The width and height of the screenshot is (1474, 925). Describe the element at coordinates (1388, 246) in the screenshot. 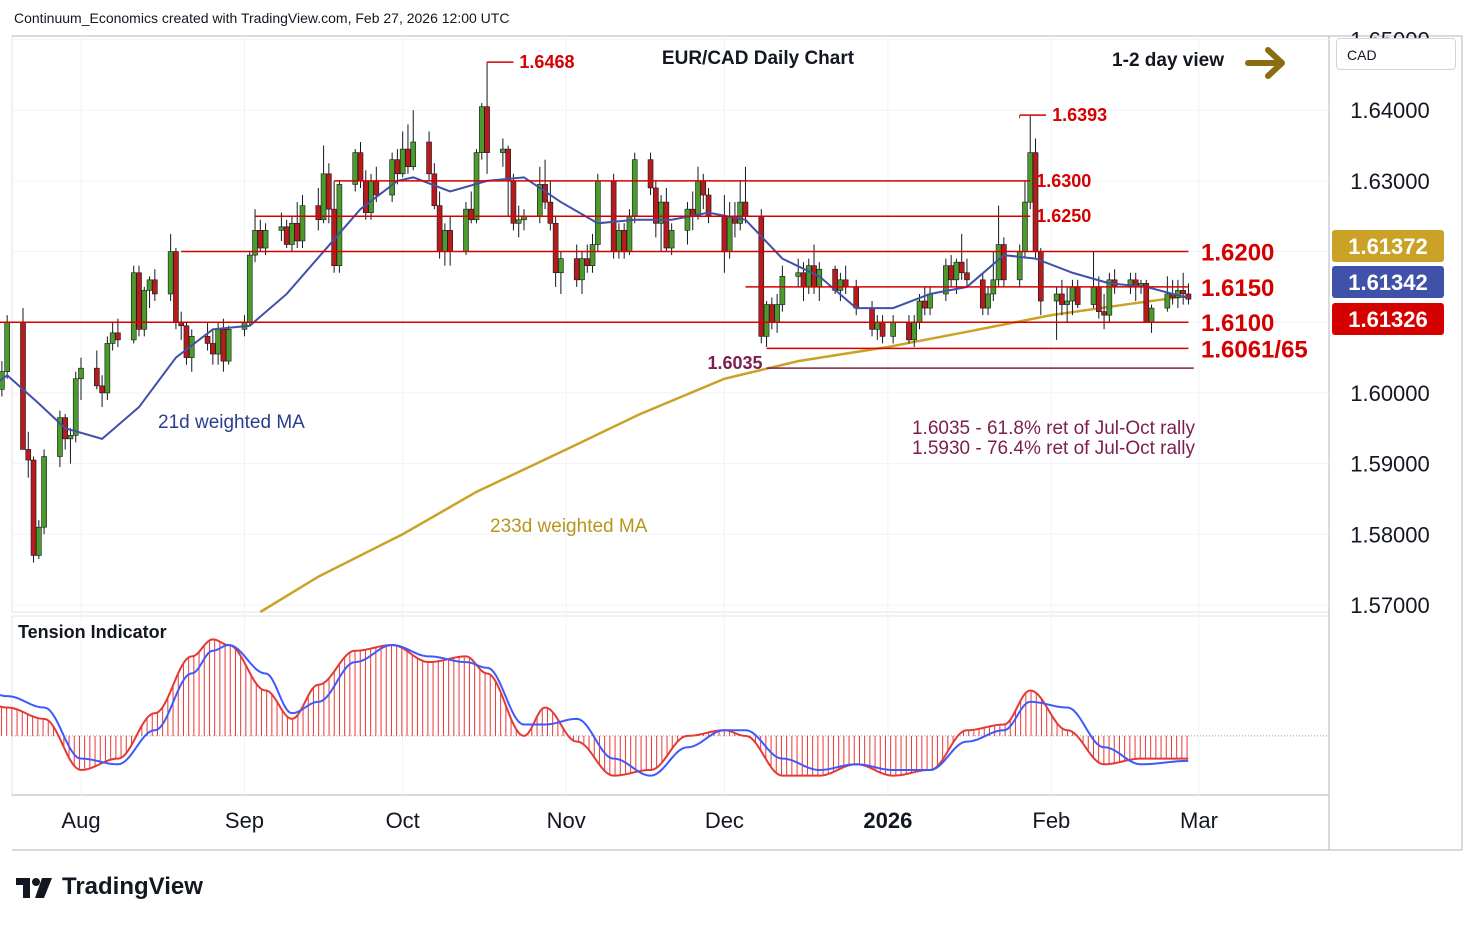

I see `price-label-value: 1.61372` at that location.